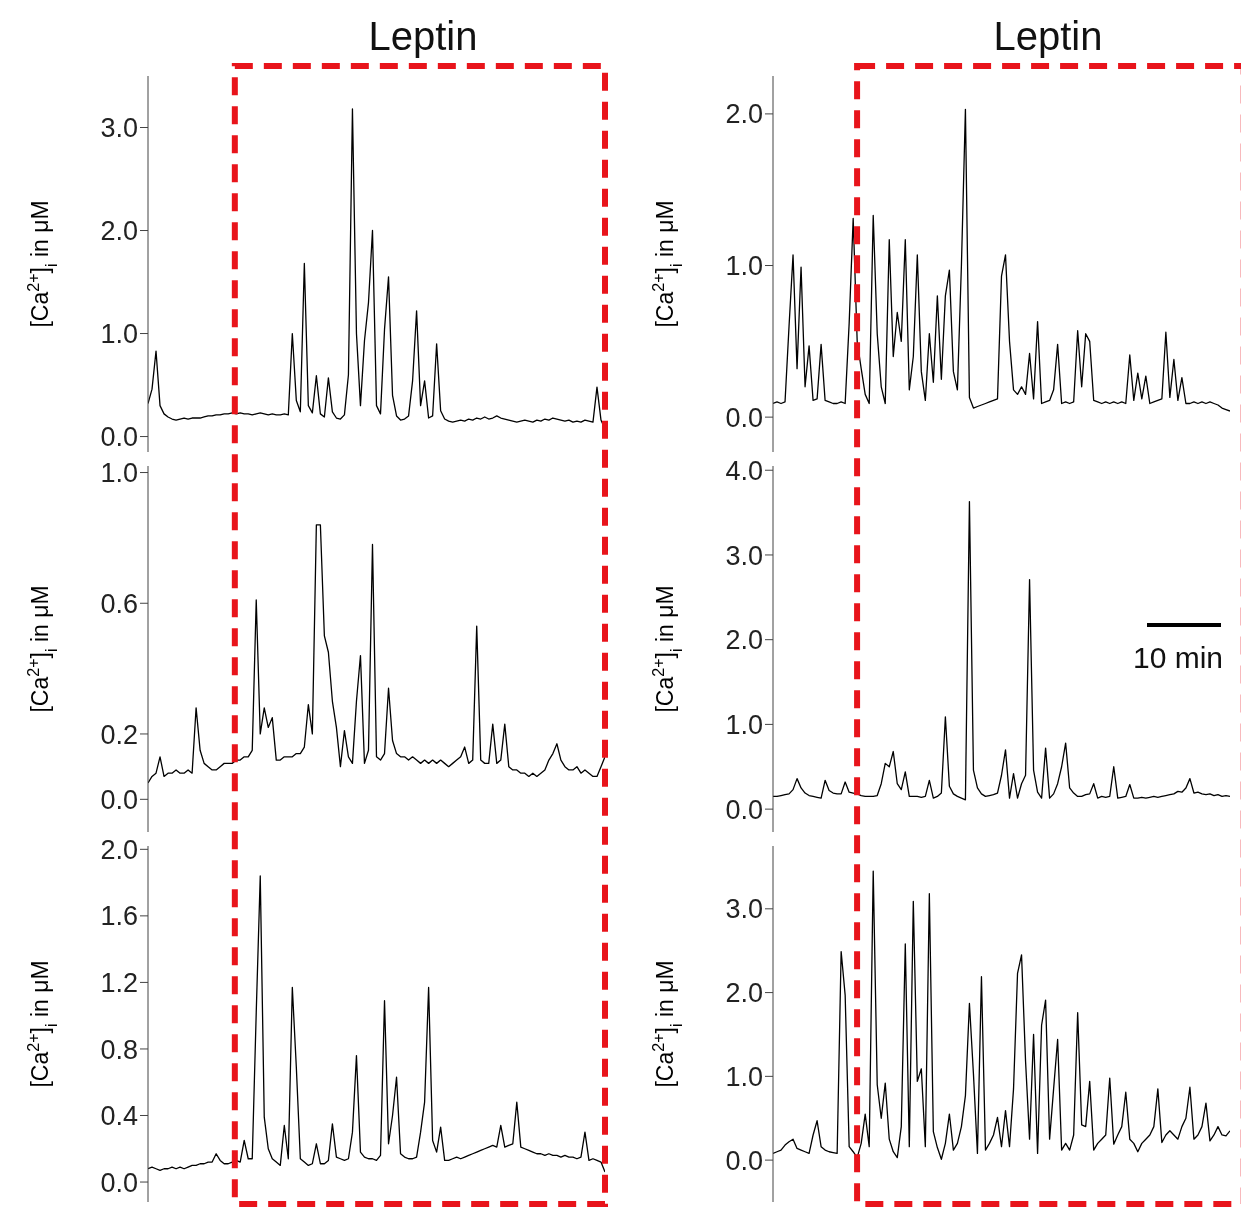 The width and height of the screenshot is (1241, 1212). I want to click on y-tick-label: 0.8, so click(119, 1049).